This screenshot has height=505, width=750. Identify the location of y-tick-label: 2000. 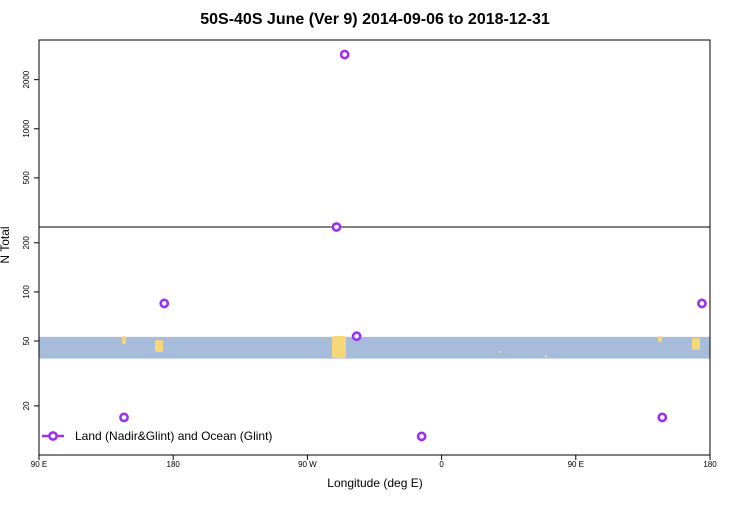
(26, 79).